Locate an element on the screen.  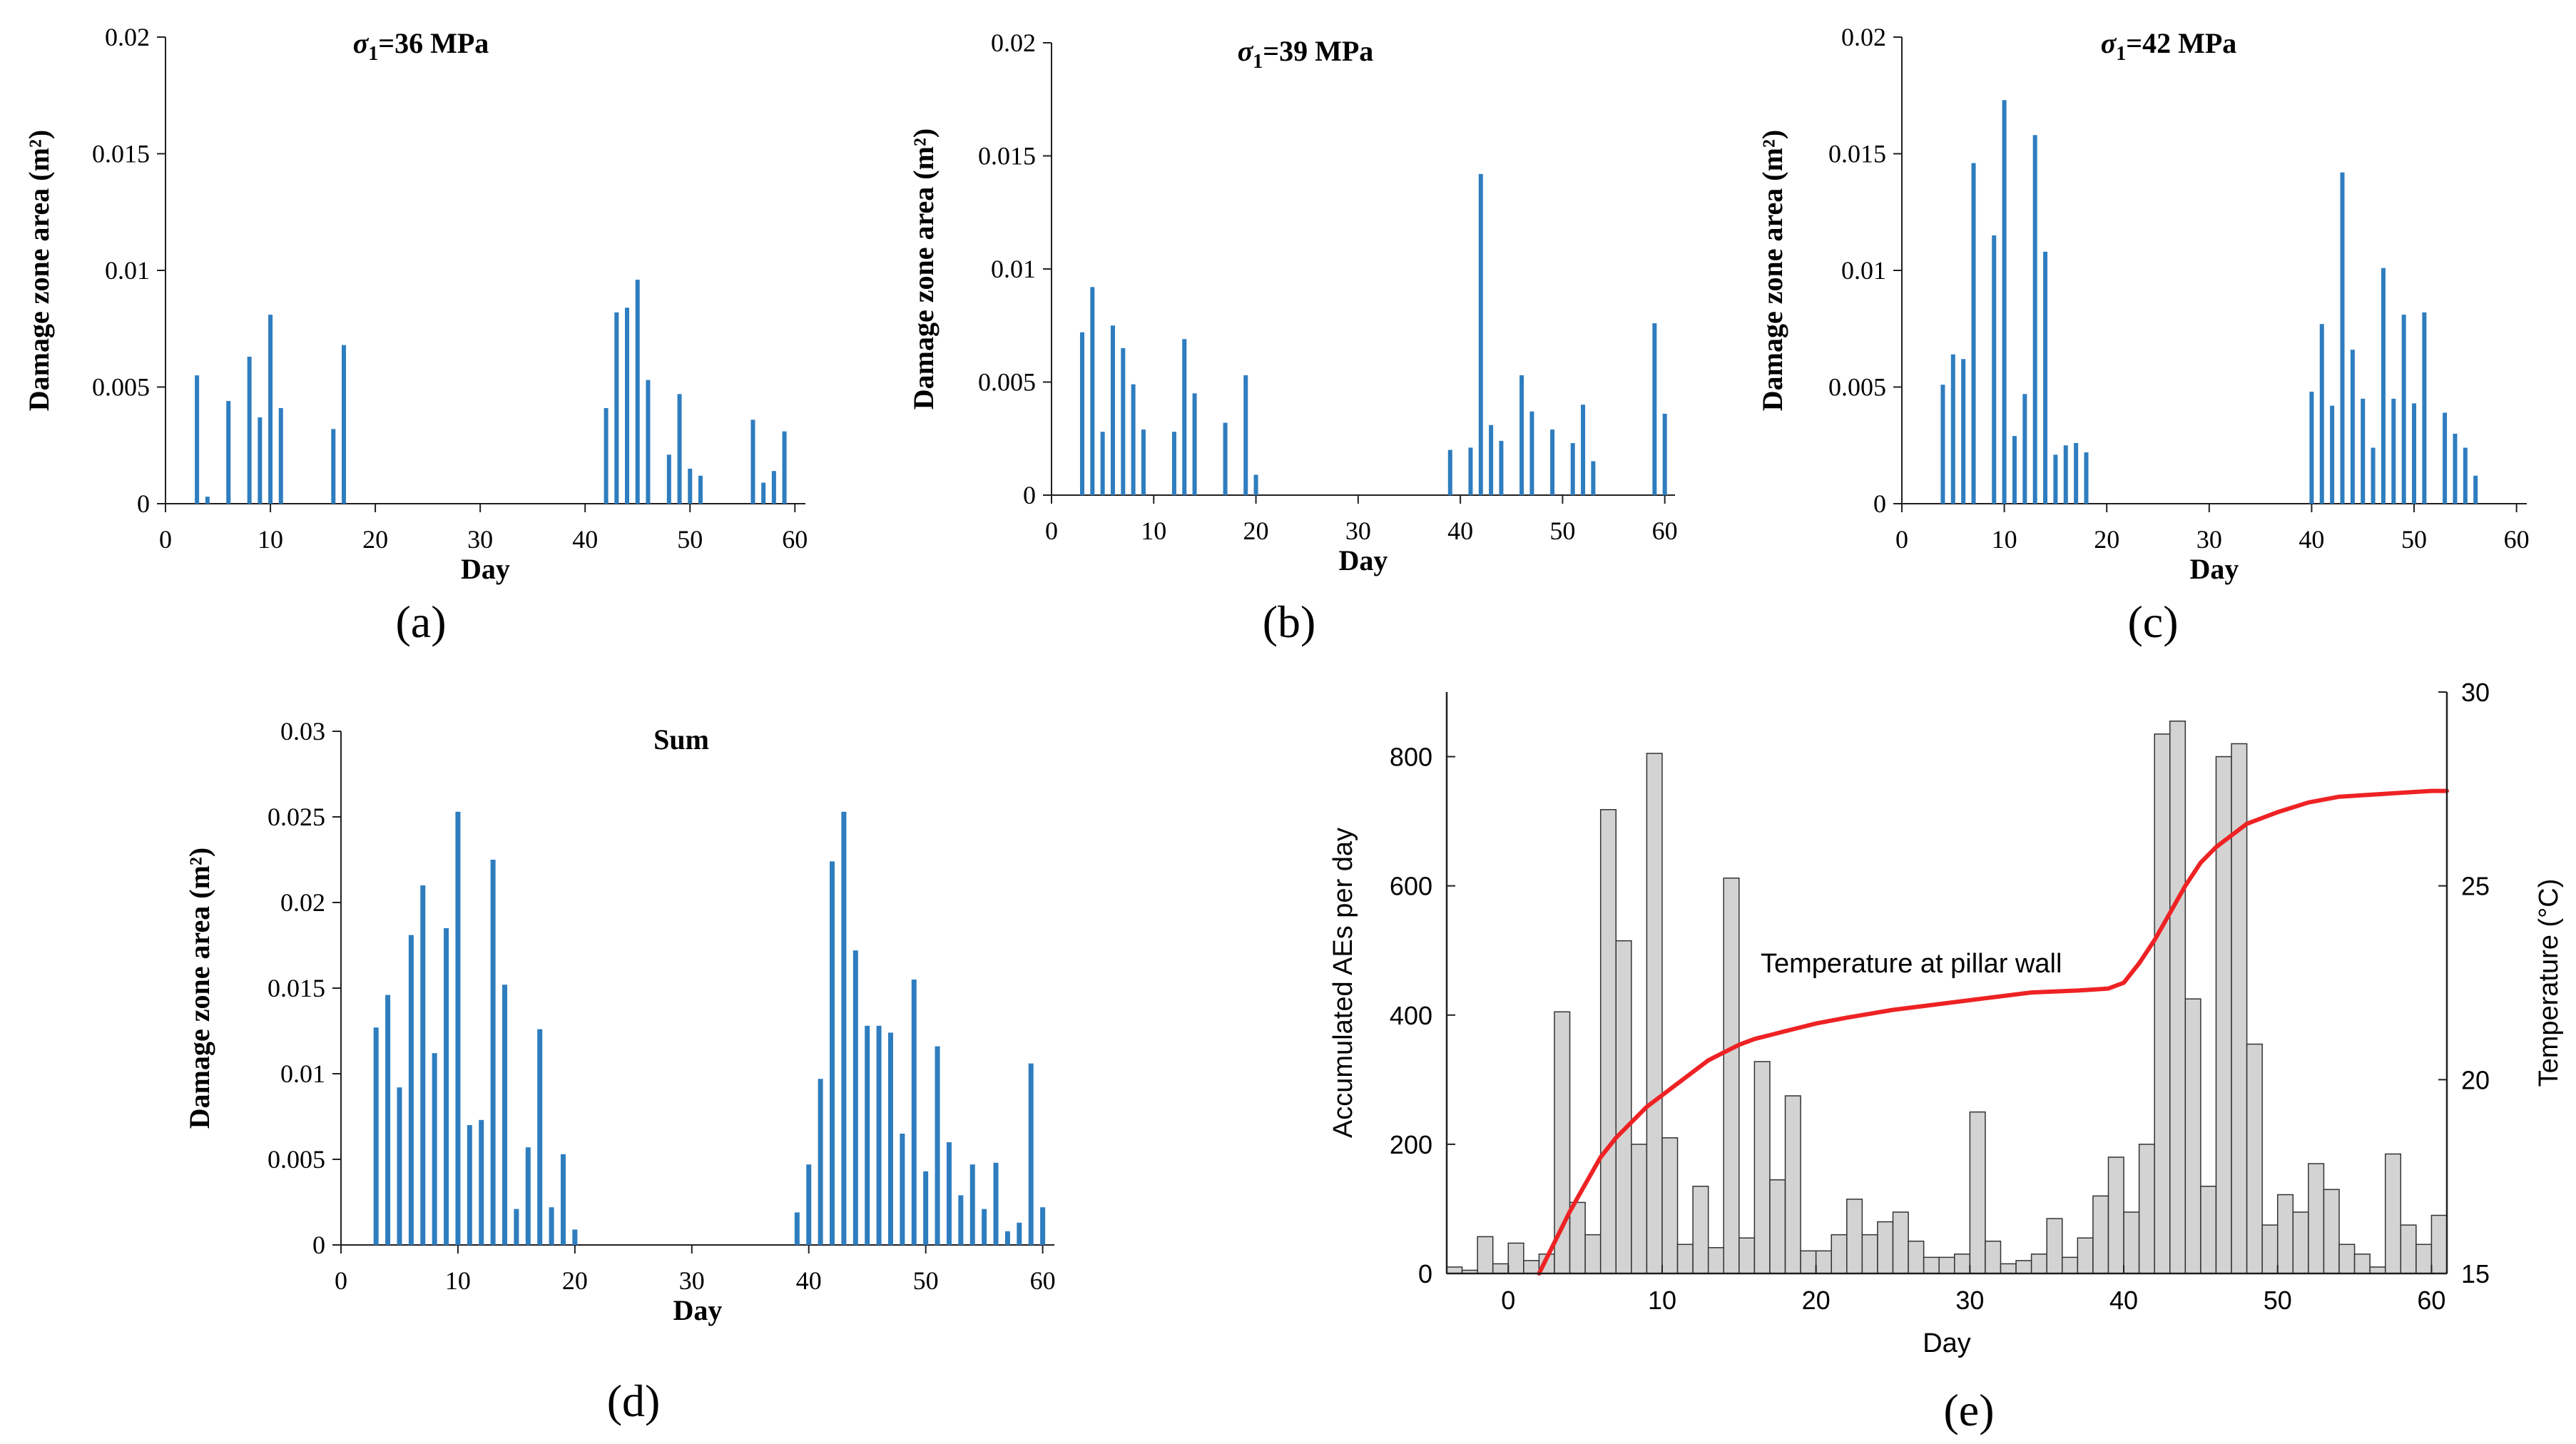
panel-label: (a) is located at coordinates (420, 621).